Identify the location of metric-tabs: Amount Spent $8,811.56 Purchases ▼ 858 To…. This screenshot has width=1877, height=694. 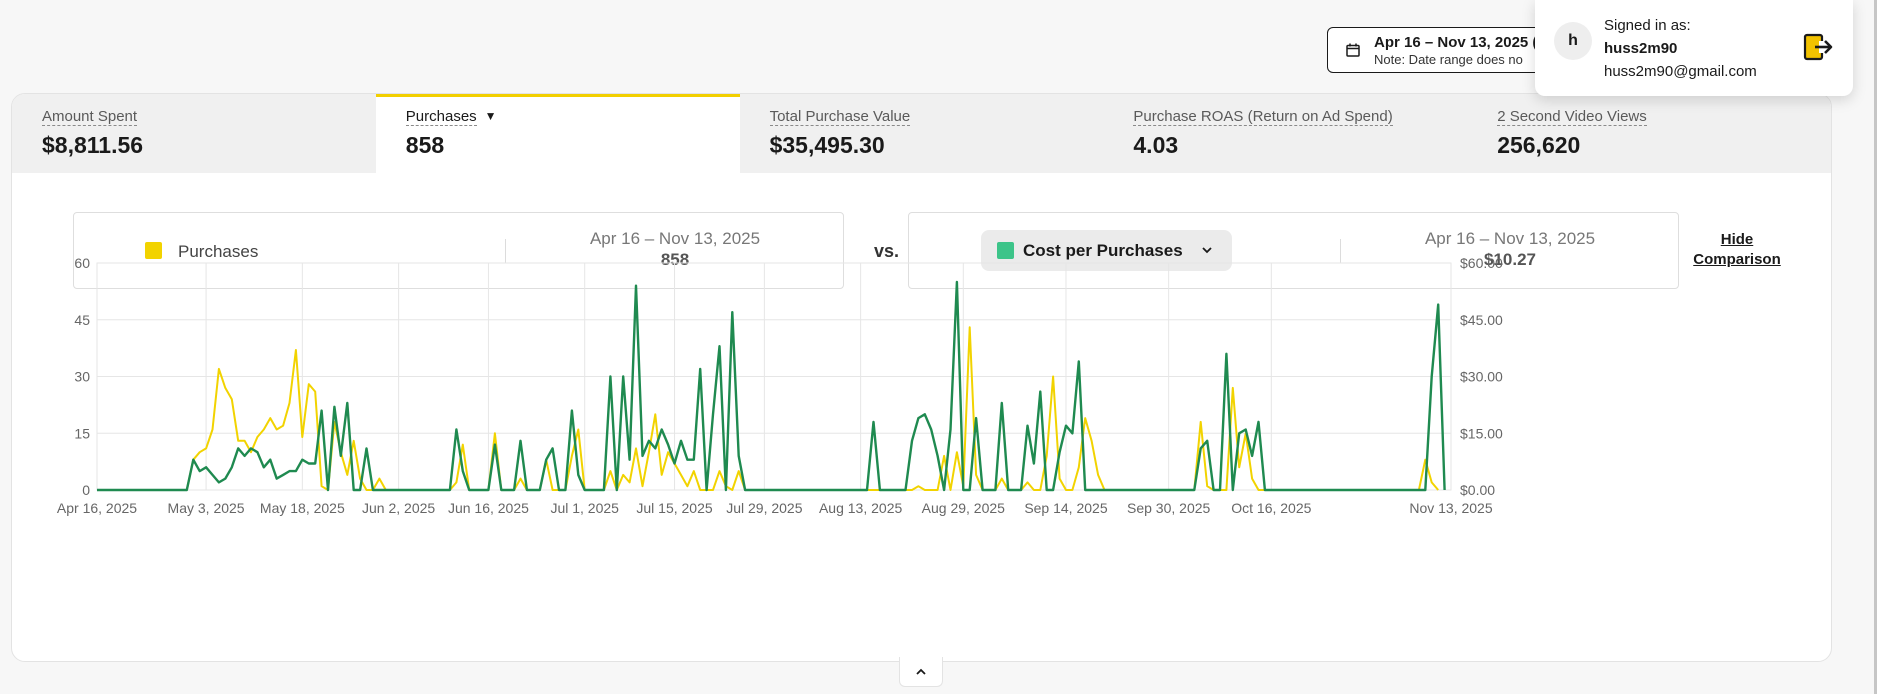
(921, 133).